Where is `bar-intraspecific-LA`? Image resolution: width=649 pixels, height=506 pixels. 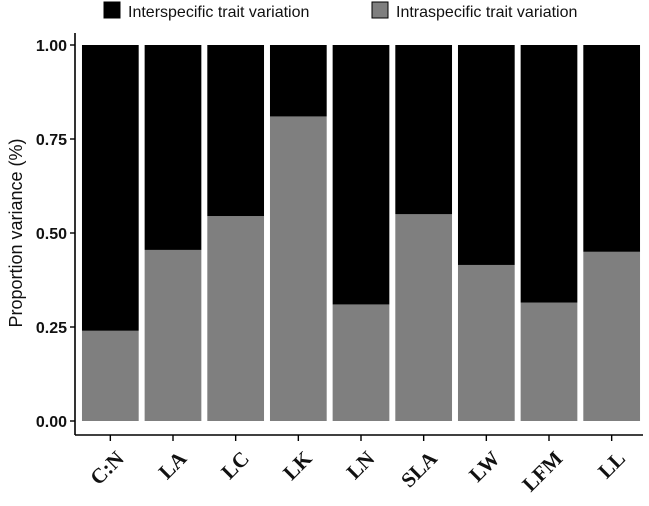
bar-intraspecific-LA is located at coordinates (173, 335).